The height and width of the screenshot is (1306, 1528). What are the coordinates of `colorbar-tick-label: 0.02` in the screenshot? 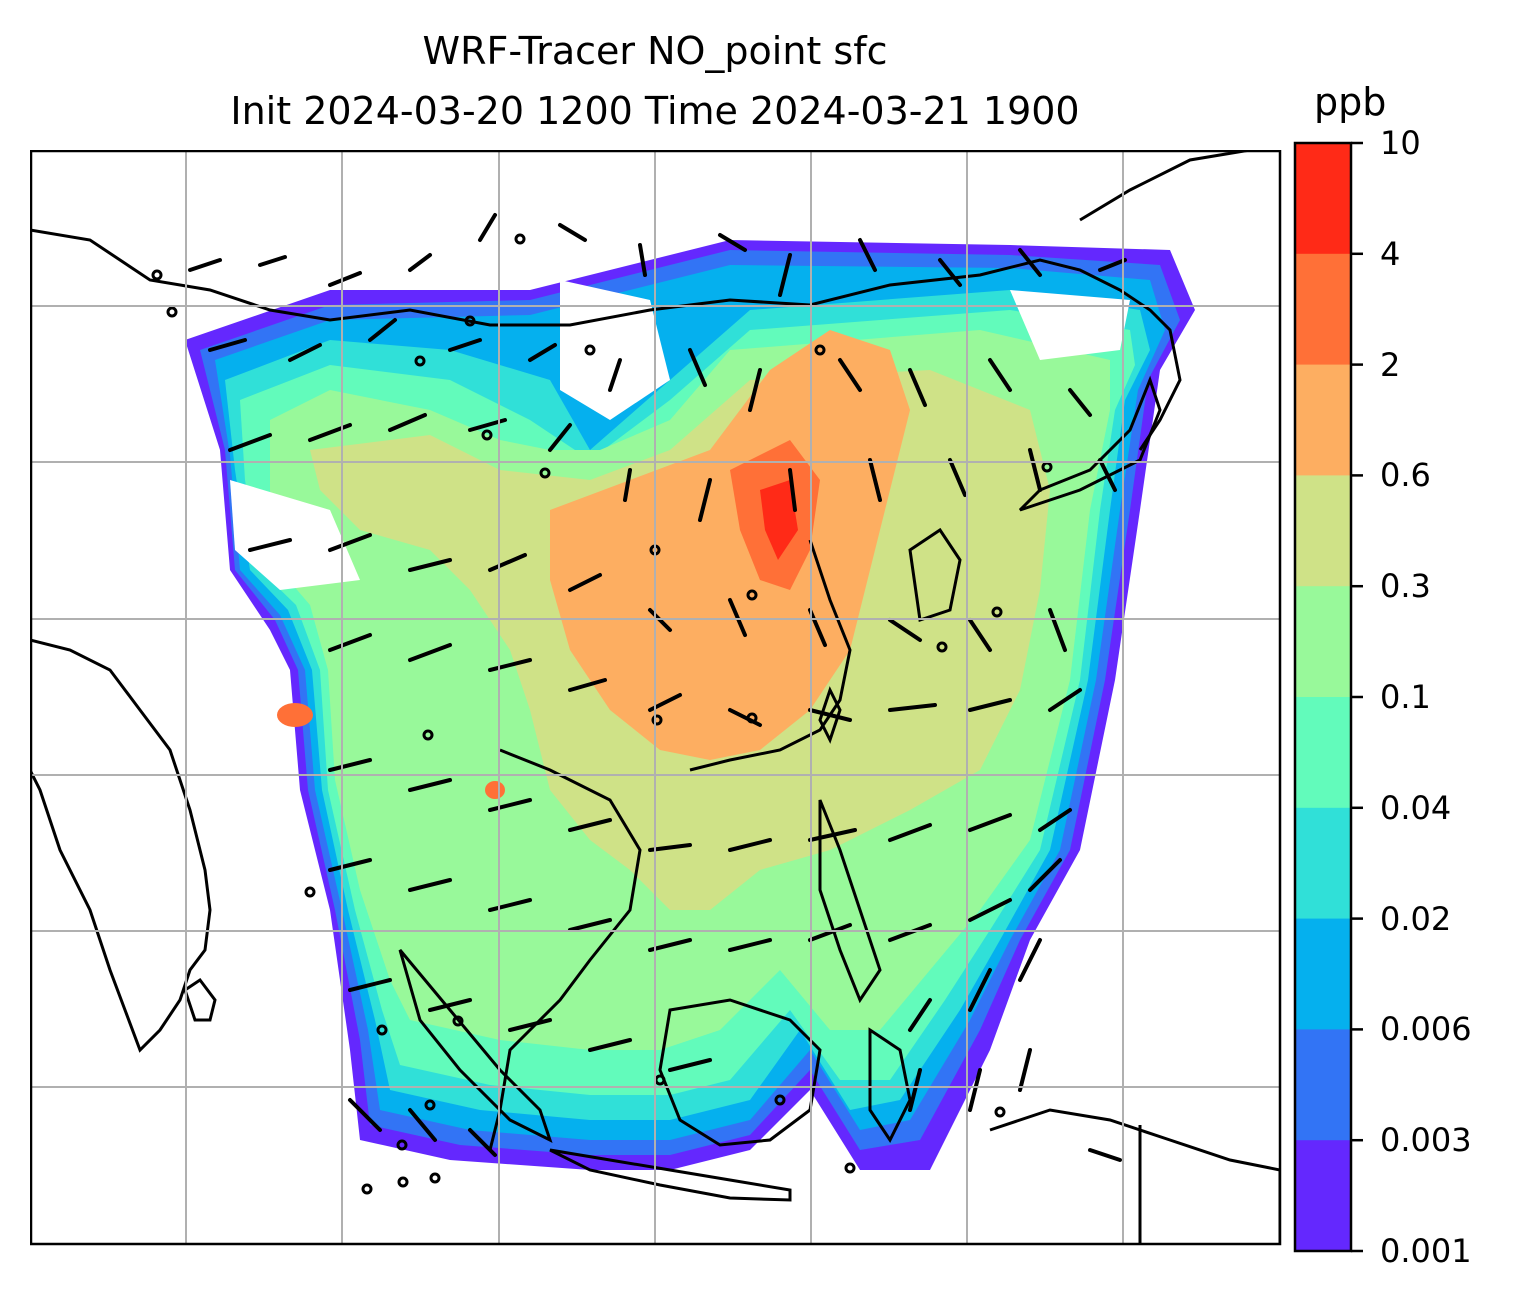 It's located at (1416, 918).